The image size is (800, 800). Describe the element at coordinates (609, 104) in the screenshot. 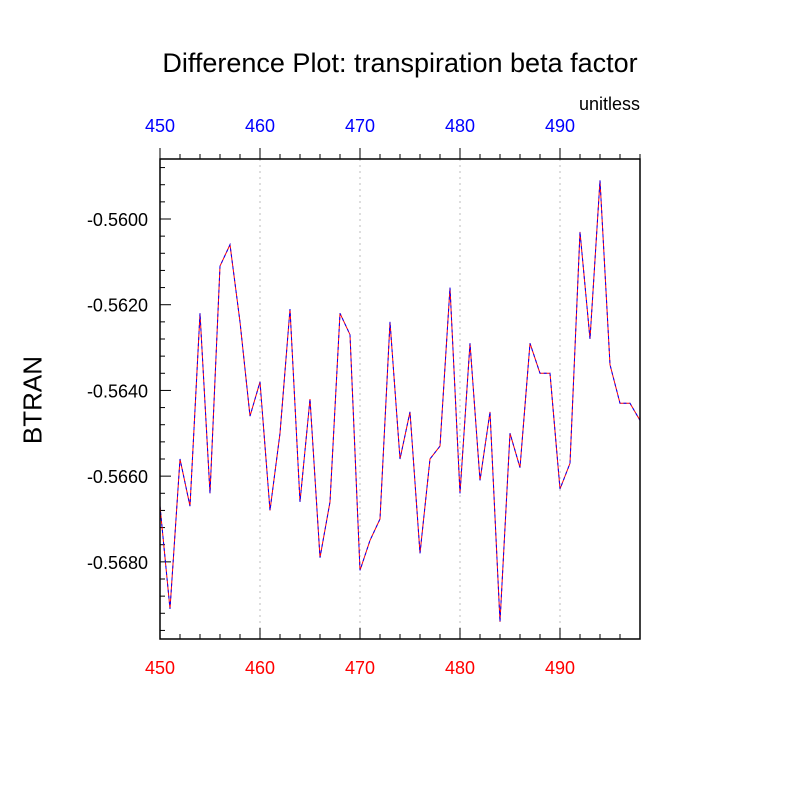

I see `units-label: unitless` at that location.